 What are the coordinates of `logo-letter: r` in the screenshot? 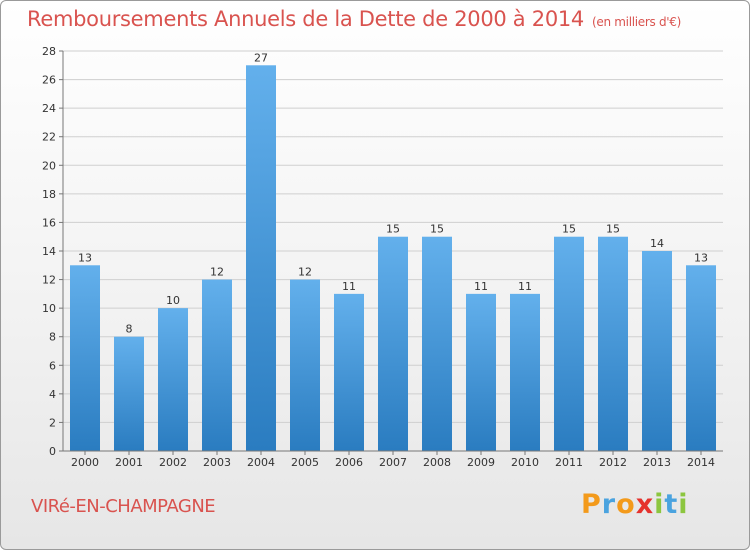 It's located at (609, 504).